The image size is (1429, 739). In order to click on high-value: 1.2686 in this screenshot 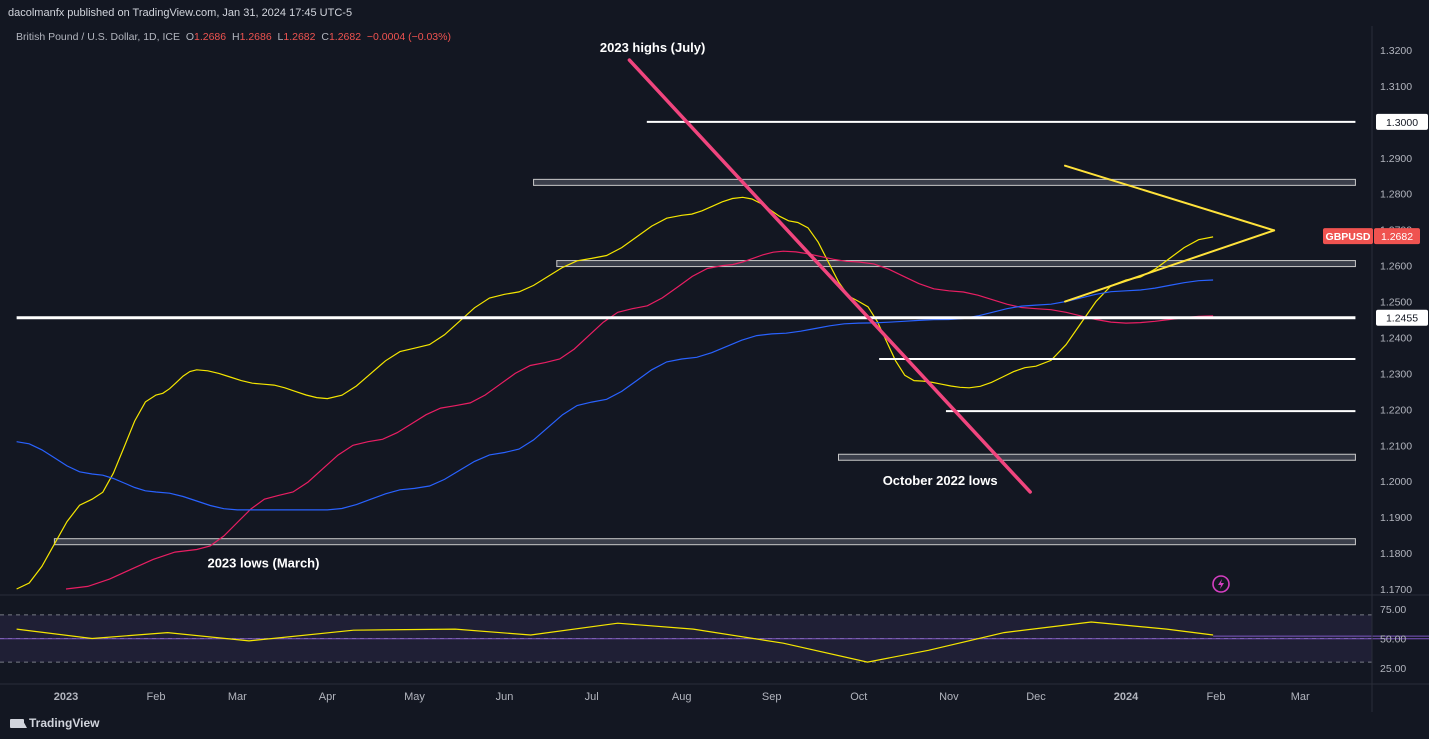, I will do `click(255, 37)`.